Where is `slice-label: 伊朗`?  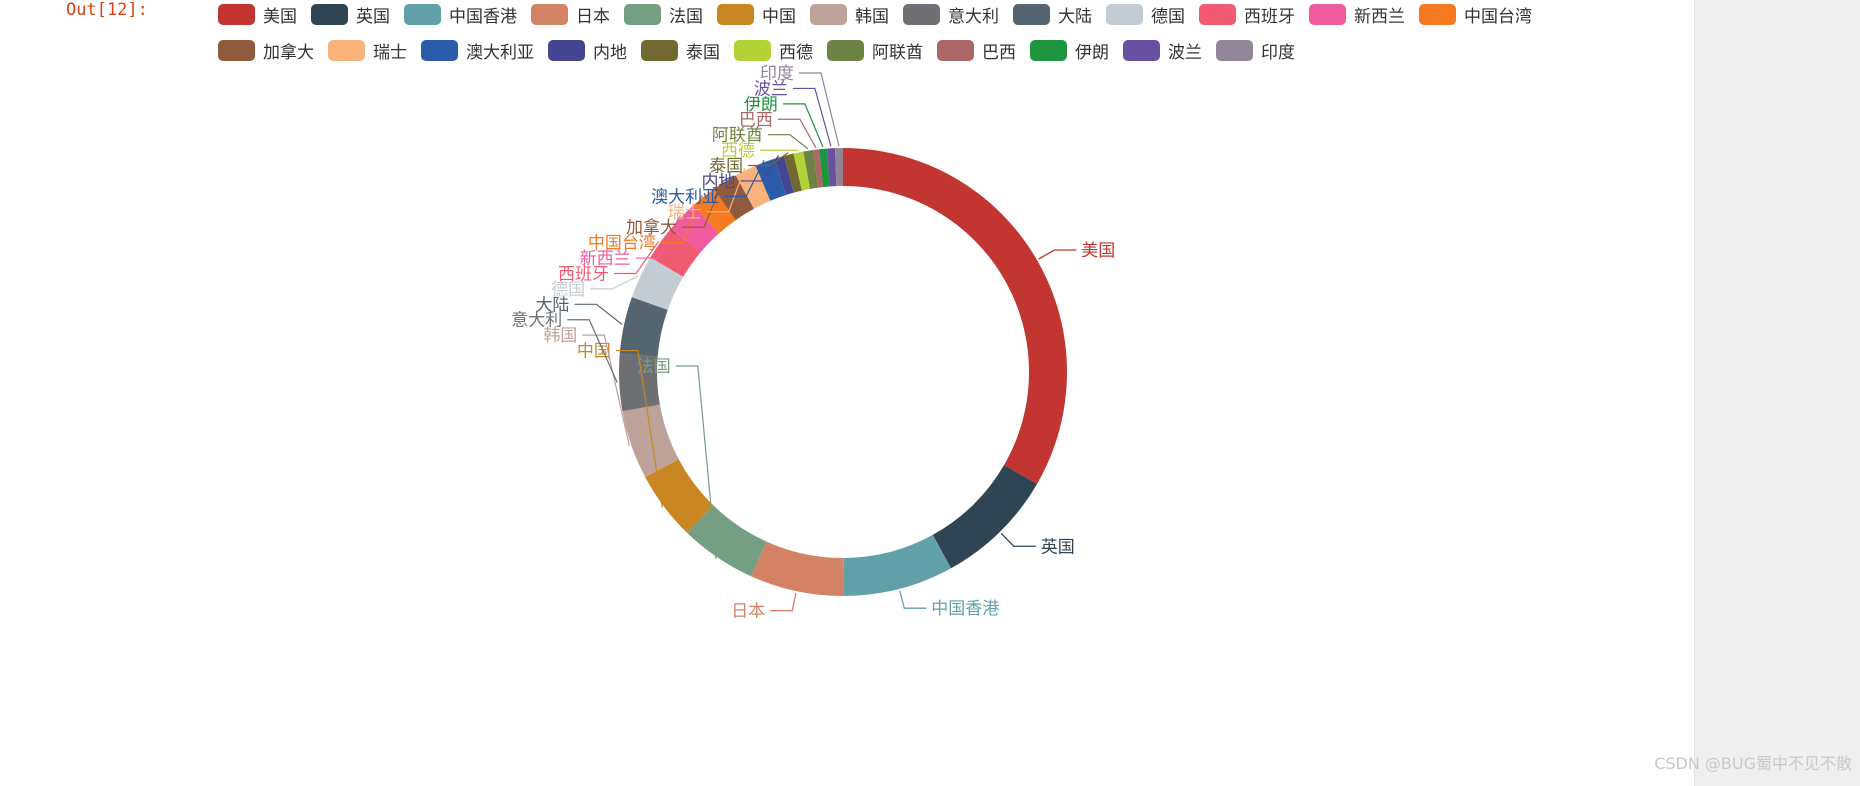 slice-label: 伊朗 is located at coordinates (761, 105).